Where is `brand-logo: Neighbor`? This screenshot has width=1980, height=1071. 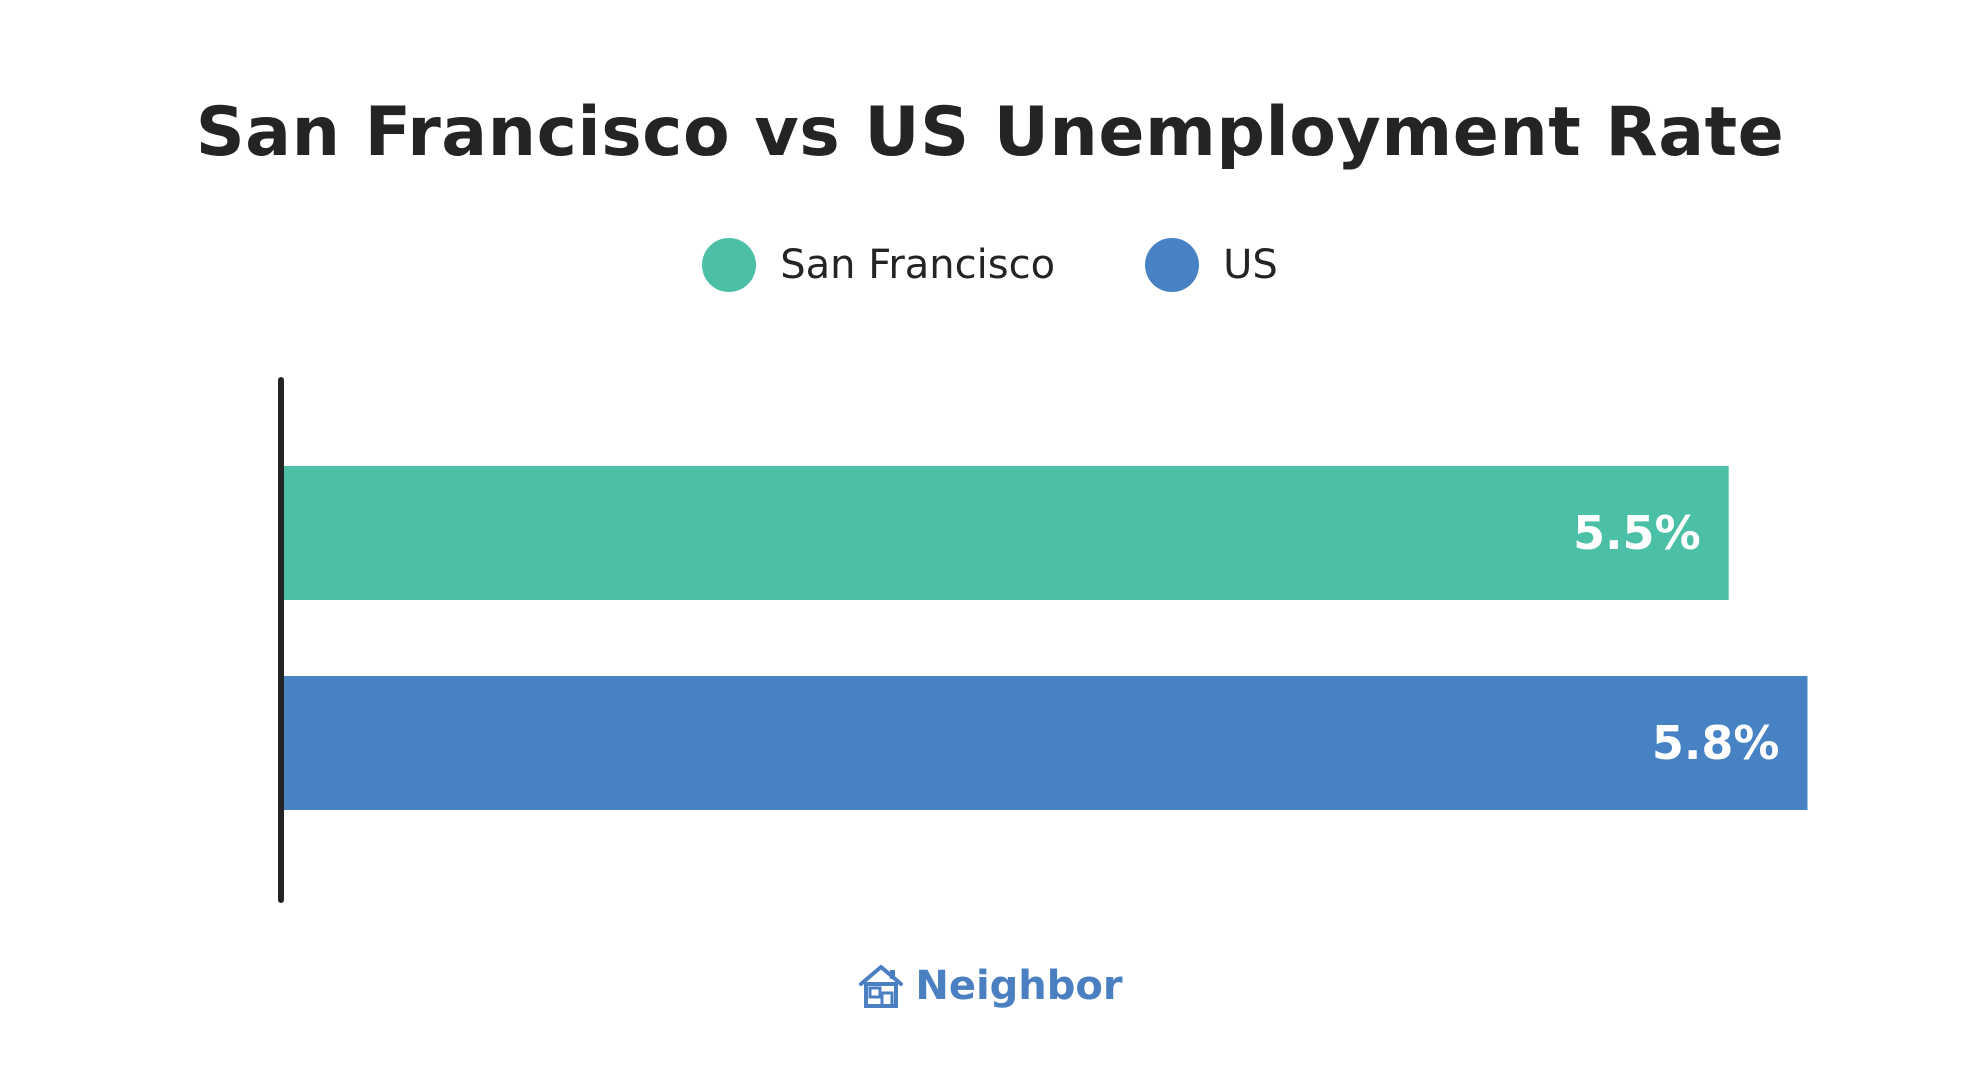 brand-logo: Neighbor is located at coordinates (990, 986).